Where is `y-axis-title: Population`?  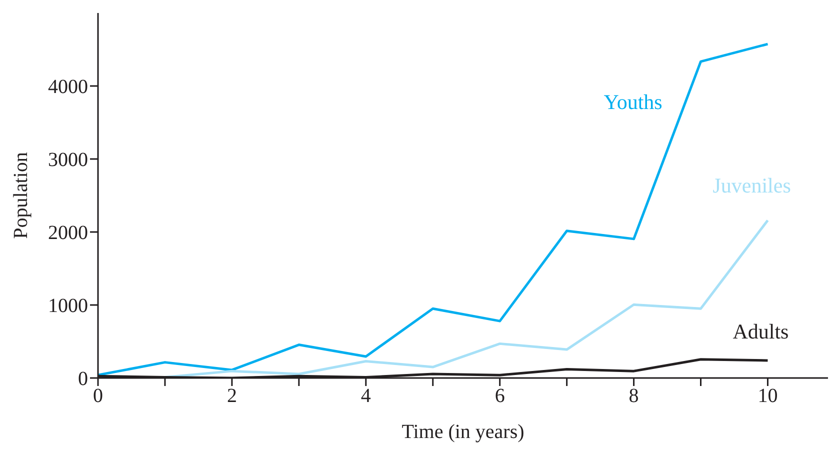
y-axis-title: Population is located at coordinates (21, 195).